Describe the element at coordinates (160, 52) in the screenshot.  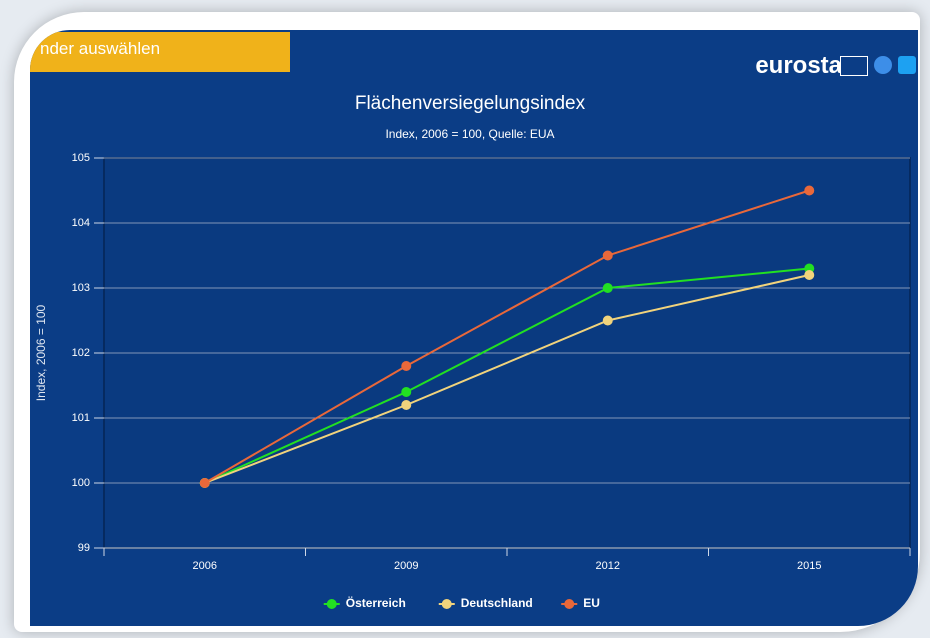
I see `country-select-button: nder auswählen` at that location.